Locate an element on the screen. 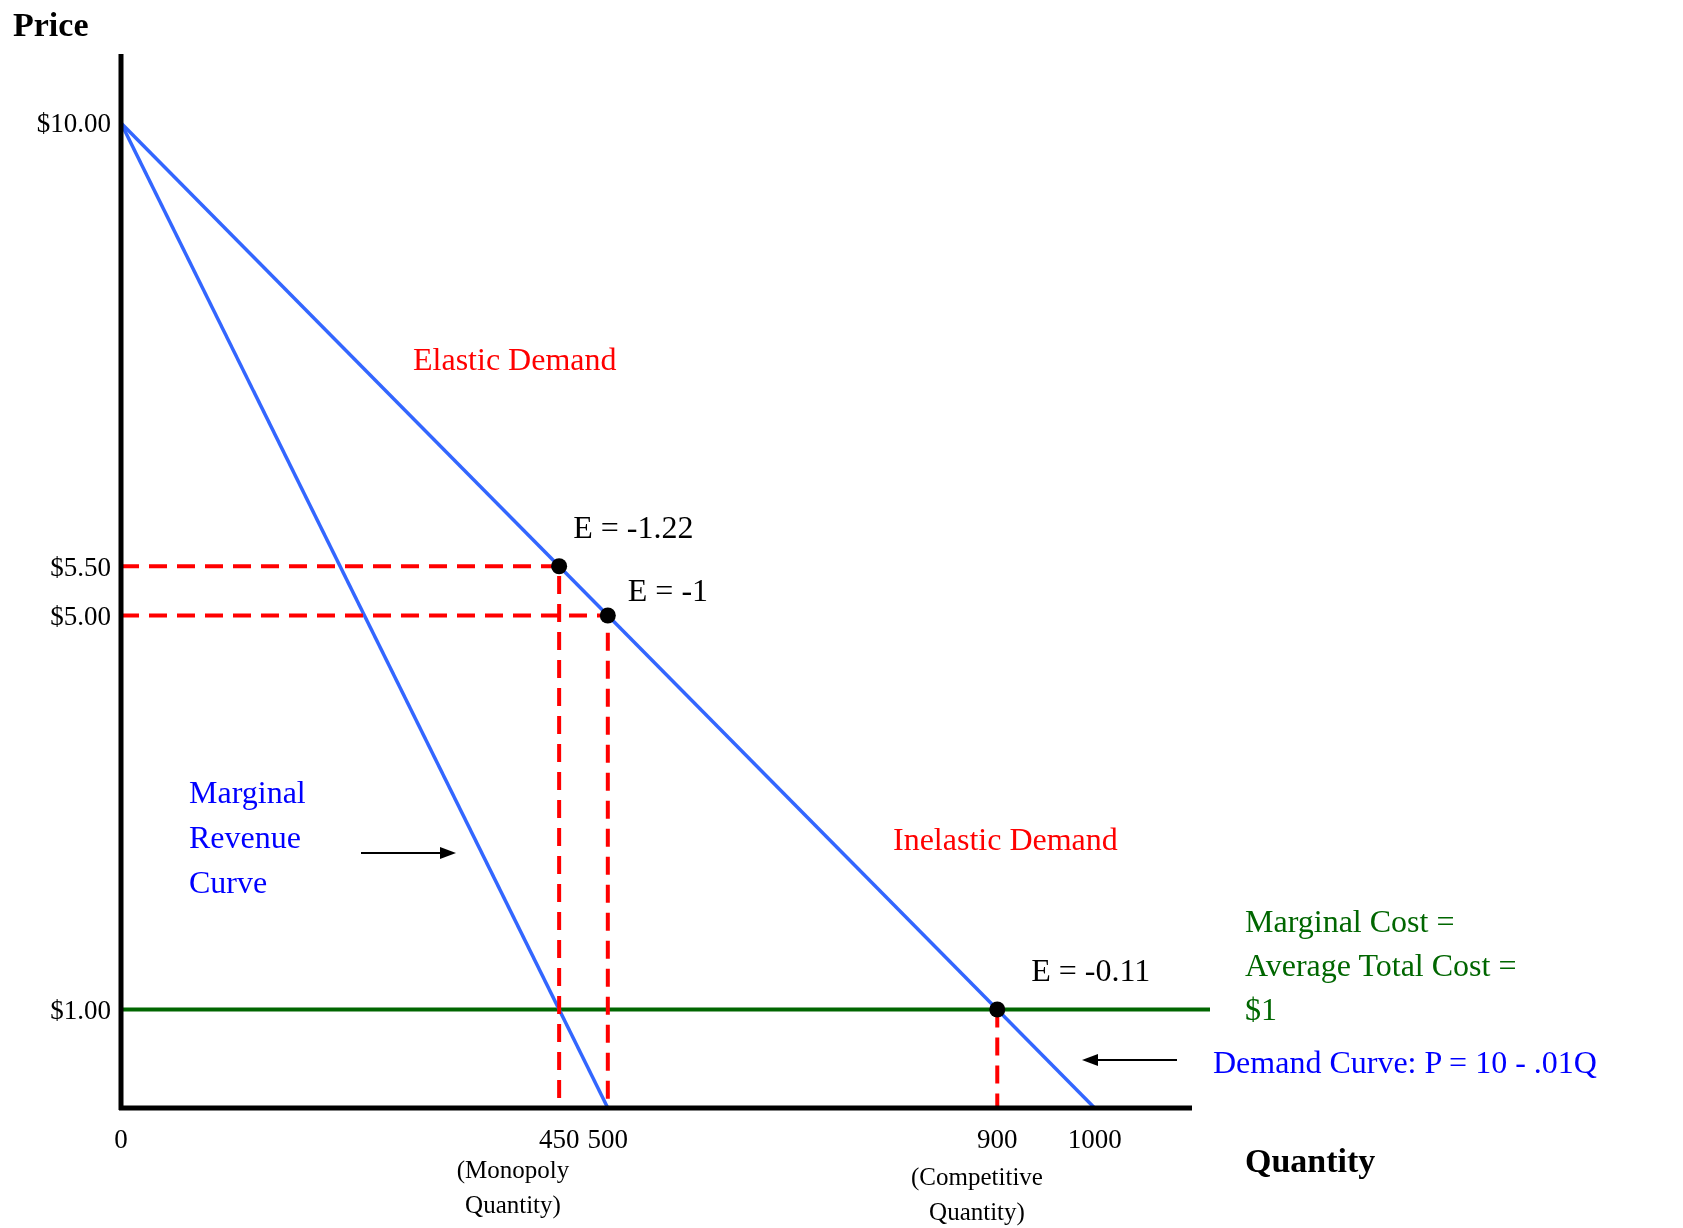 The image size is (1683, 1228). x-tick-label: 0 is located at coordinates (121, 1139).